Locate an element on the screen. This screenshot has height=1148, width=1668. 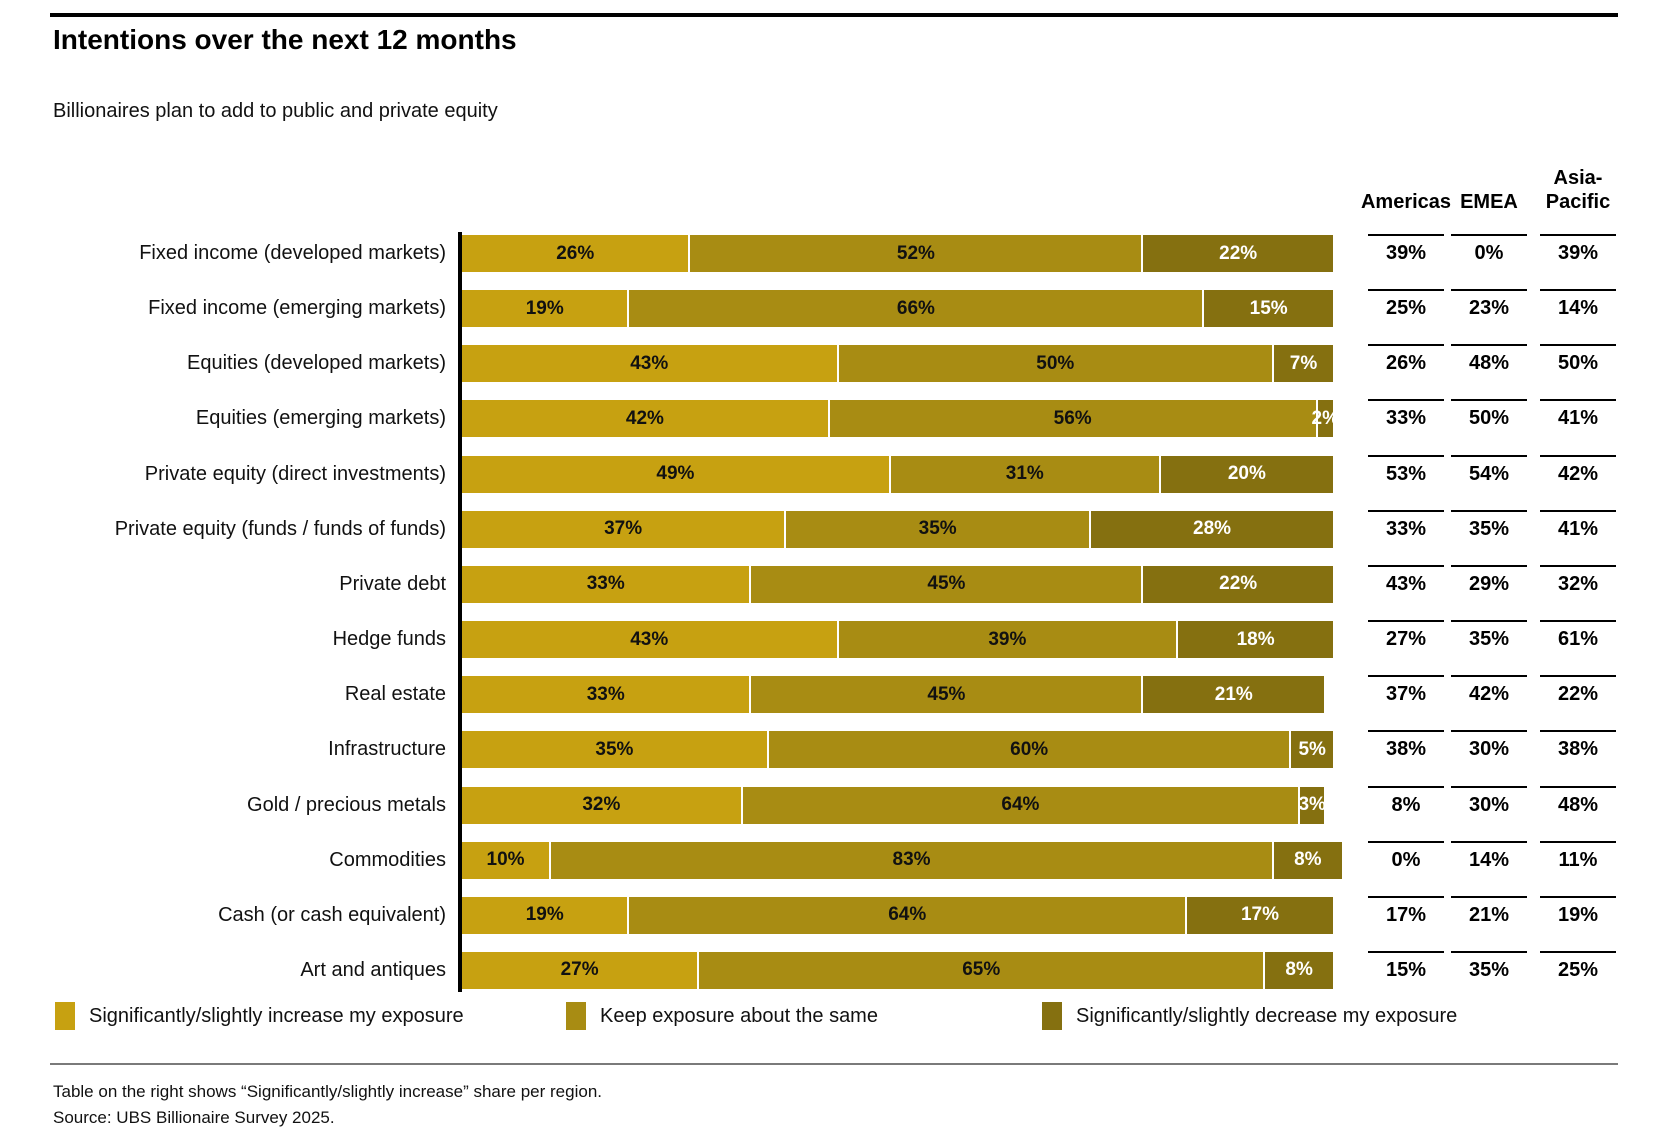
bar-segment-value: 7% is located at coordinates (1303, 363).